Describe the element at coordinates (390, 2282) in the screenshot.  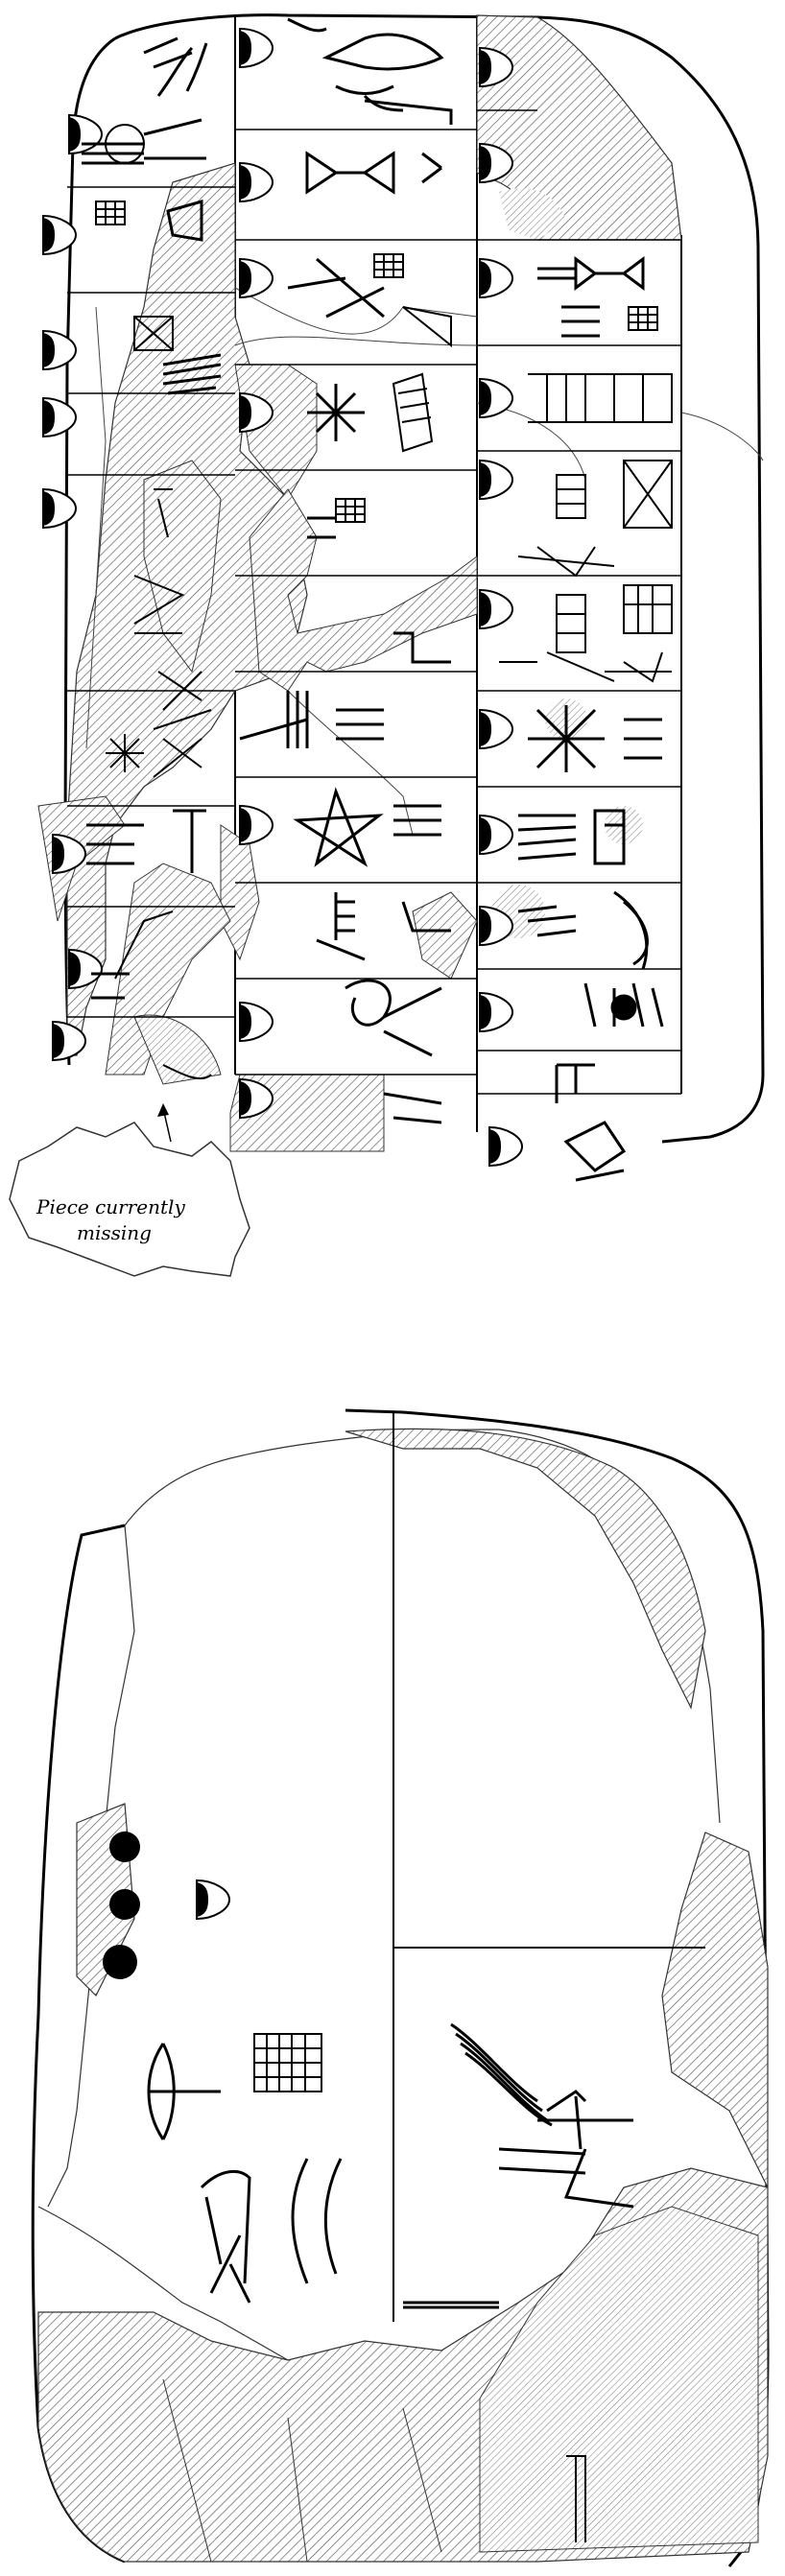
I see `cuneiform-sign-icon` at that location.